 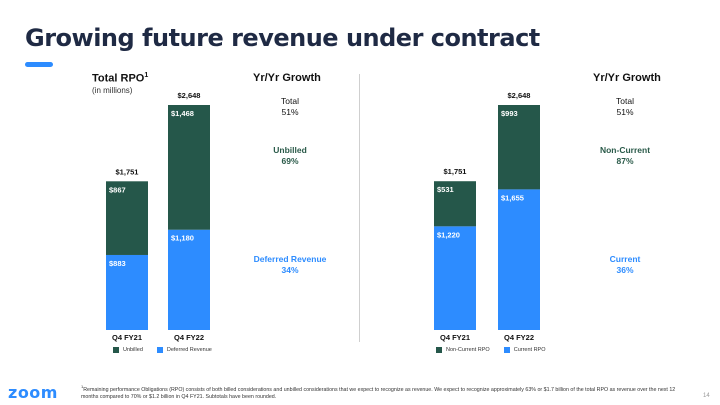 What do you see at coordinates (189, 337) in the screenshot?
I see `left-category-label-1: Q4 FY22` at bounding box center [189, 337].